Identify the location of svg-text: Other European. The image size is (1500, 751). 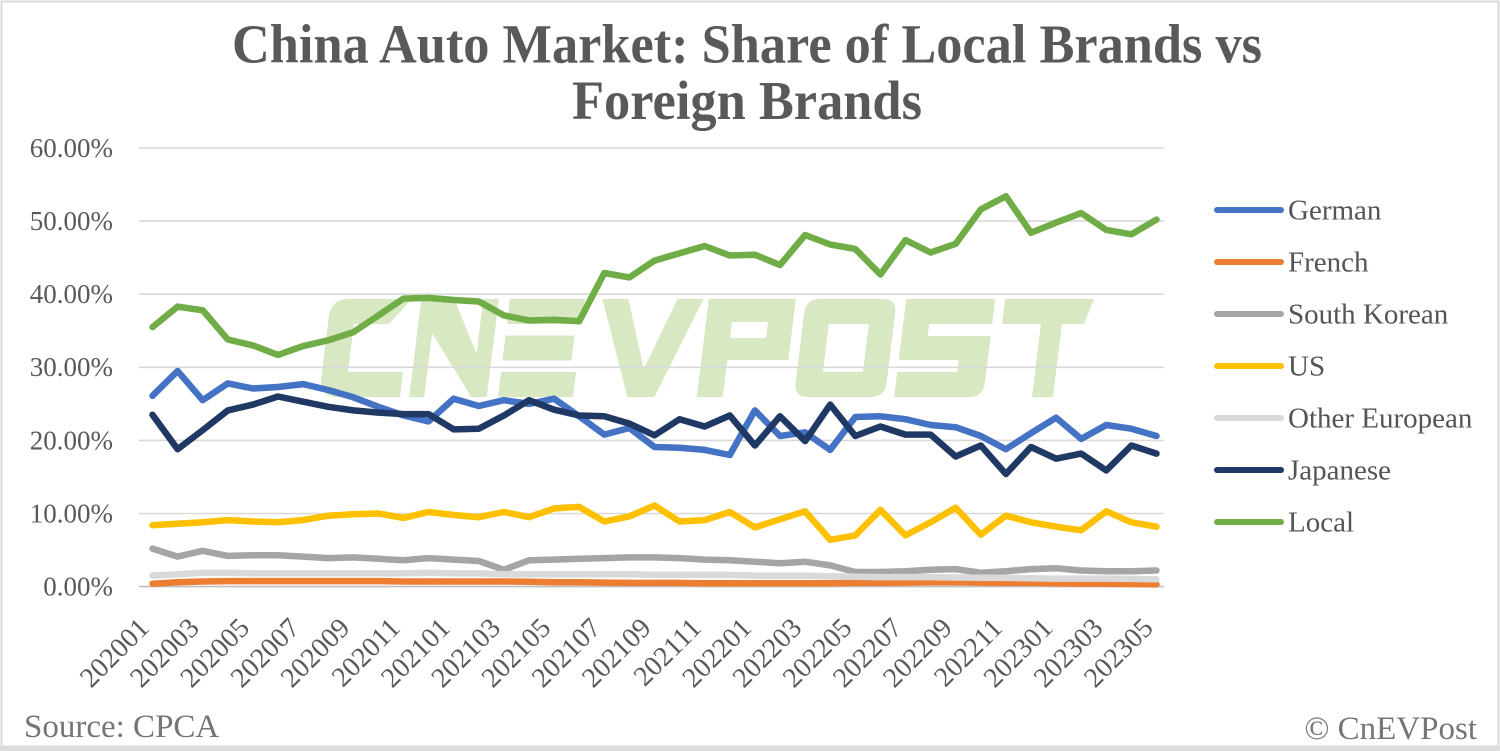
(1380, 419).